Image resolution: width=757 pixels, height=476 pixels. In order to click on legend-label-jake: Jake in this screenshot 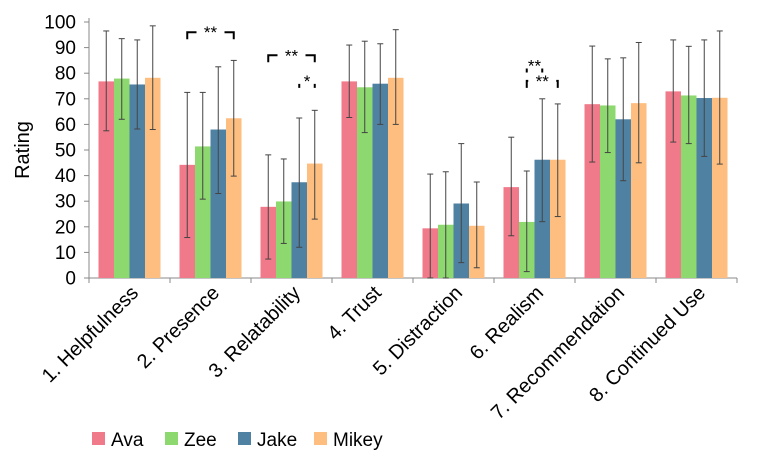, I will do `click(277, 440)`.